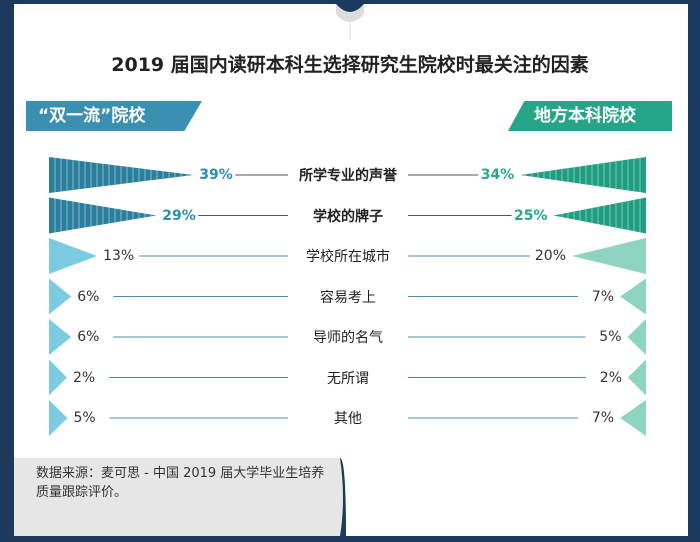  What do you see at coordinates (119, 256) in the screenshot?
I see `value-label-left: 13%` at bounding box center [119, 256].